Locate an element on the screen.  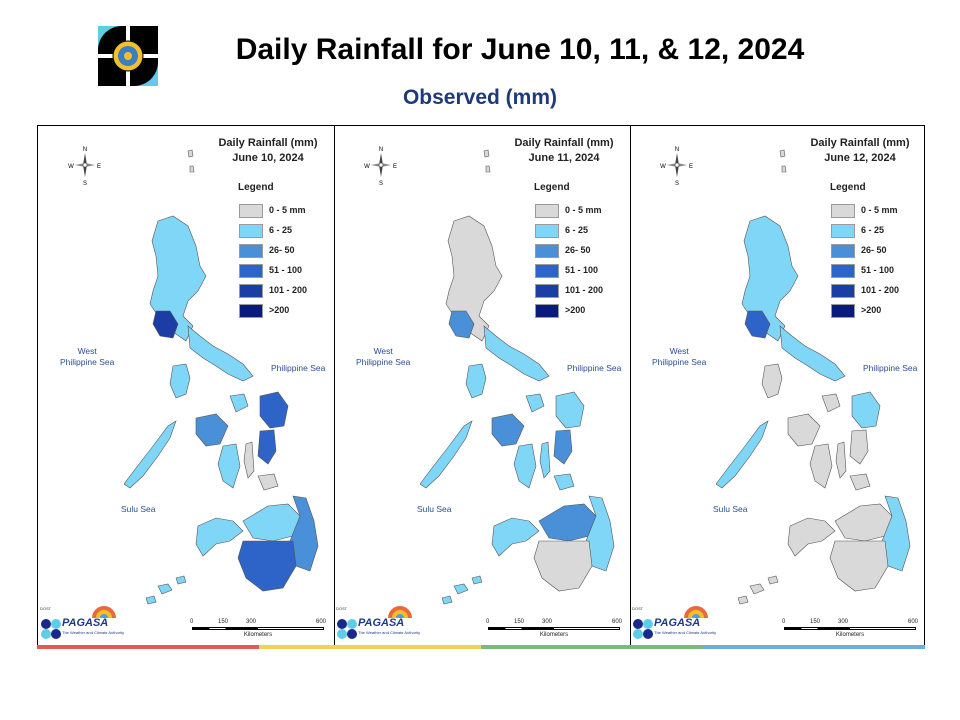
page-subtitle: Observed (mm) is located at coordinates (480, 97).